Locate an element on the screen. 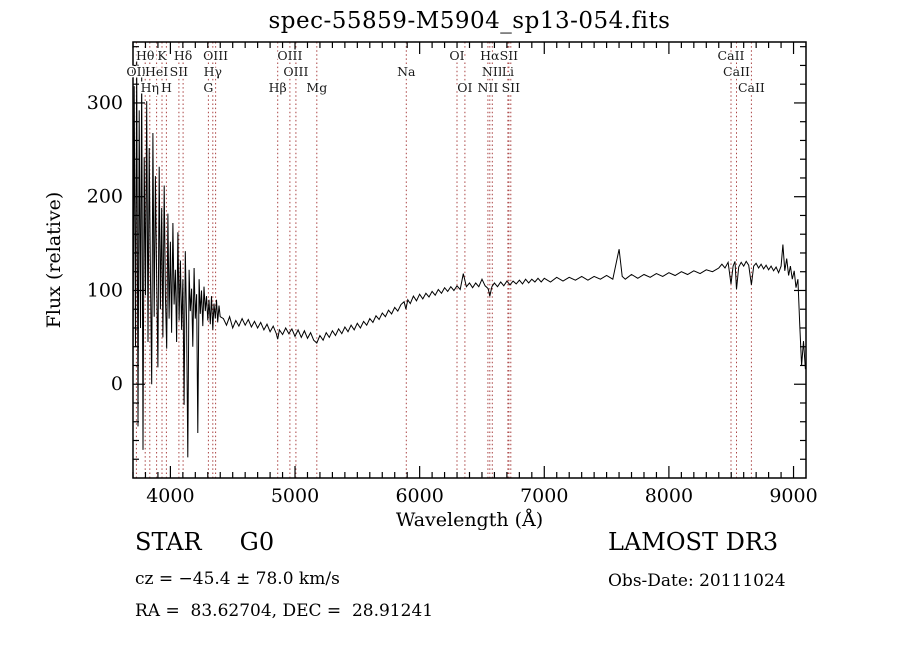 The width and height of the screenshot is (900, 649). svg-text: 5000 is located at coordinates (295, 496).